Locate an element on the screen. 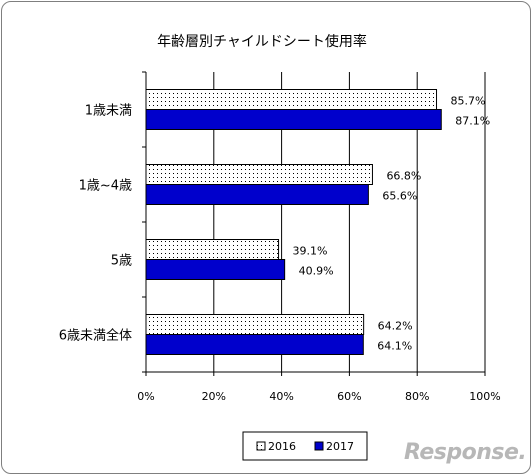 This screenshot has width=532, height=475. response-watermark: Response. is located at coordinates (465, 452).